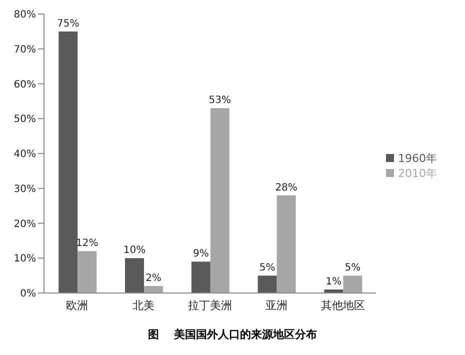  I want to click on y-tick-label: 60%, so click(25, 84).